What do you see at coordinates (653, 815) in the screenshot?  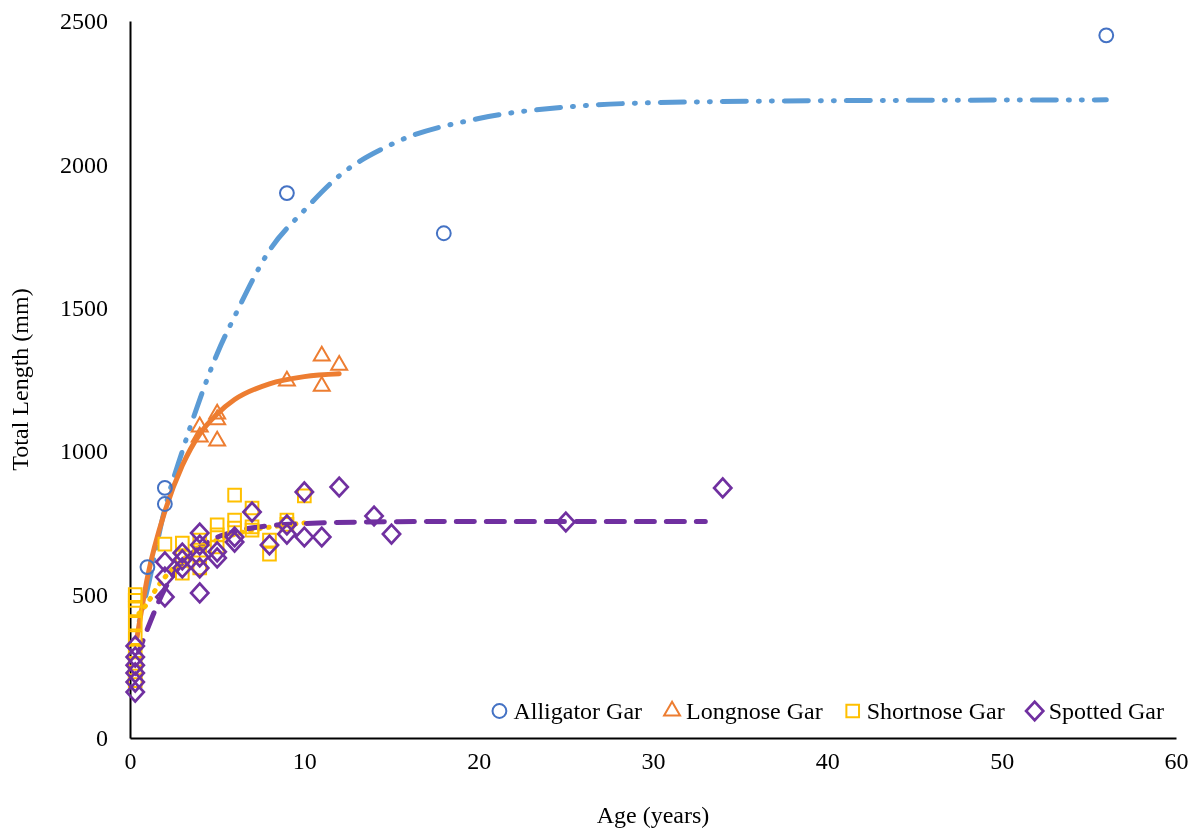 I see `x-axis-title: Age (years)` at bounding box center [653, 815].